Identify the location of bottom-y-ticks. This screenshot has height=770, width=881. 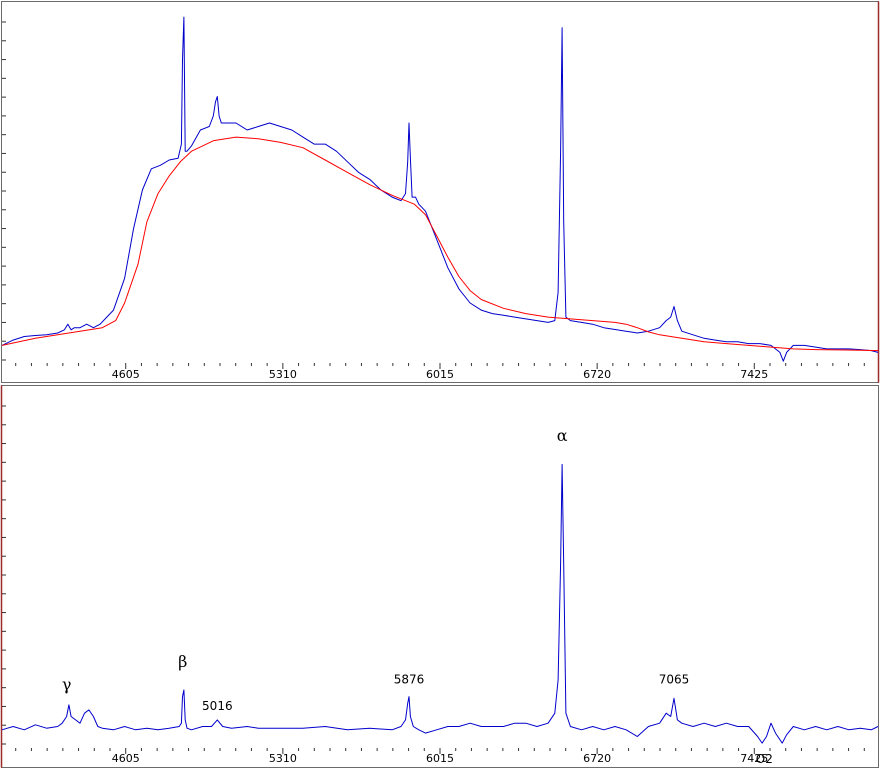
(4, 575).